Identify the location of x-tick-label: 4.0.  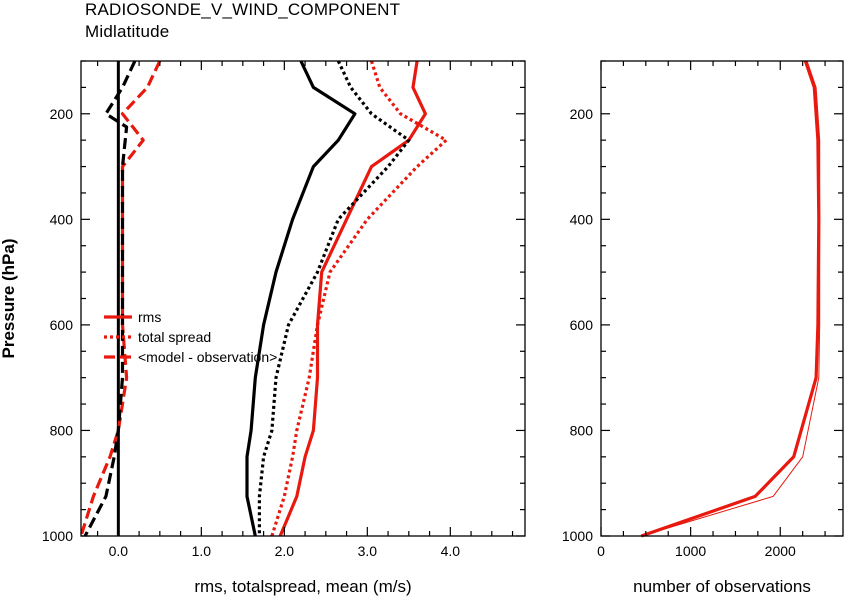
(451, 551).